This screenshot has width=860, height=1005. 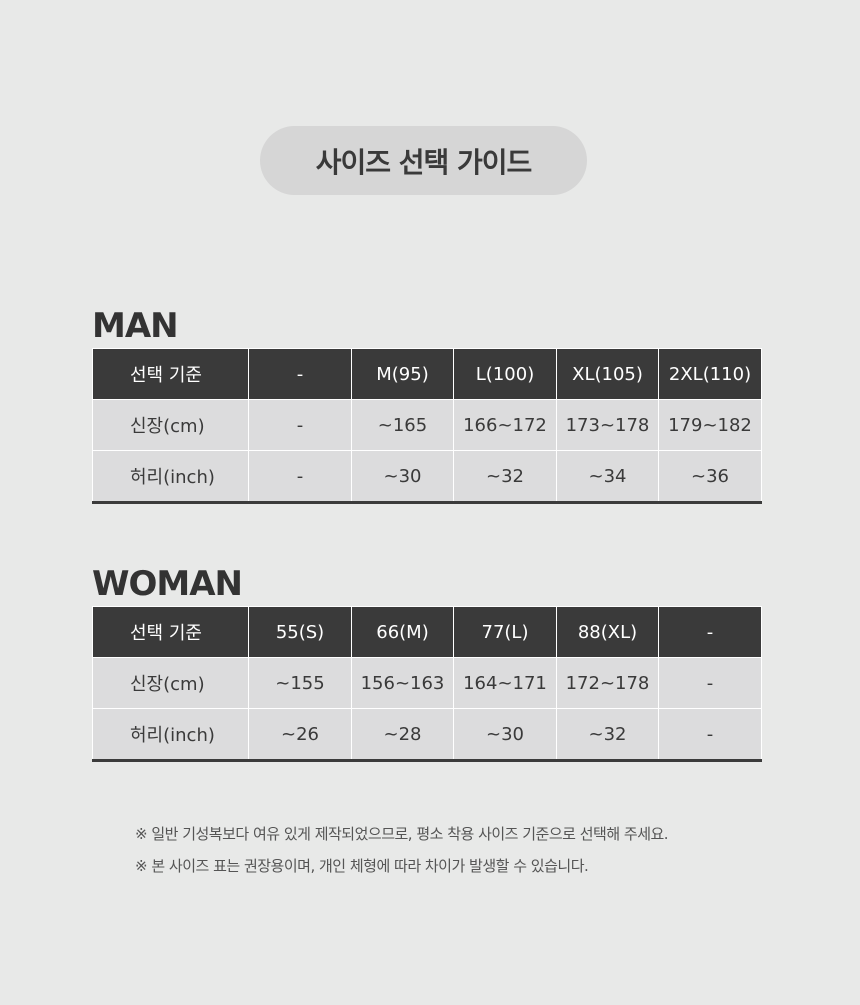 I want to click on table-header-row: 선택 기준 55(S) 66(M) 77(L) 88(XL) -, so click(x=427, y=632).